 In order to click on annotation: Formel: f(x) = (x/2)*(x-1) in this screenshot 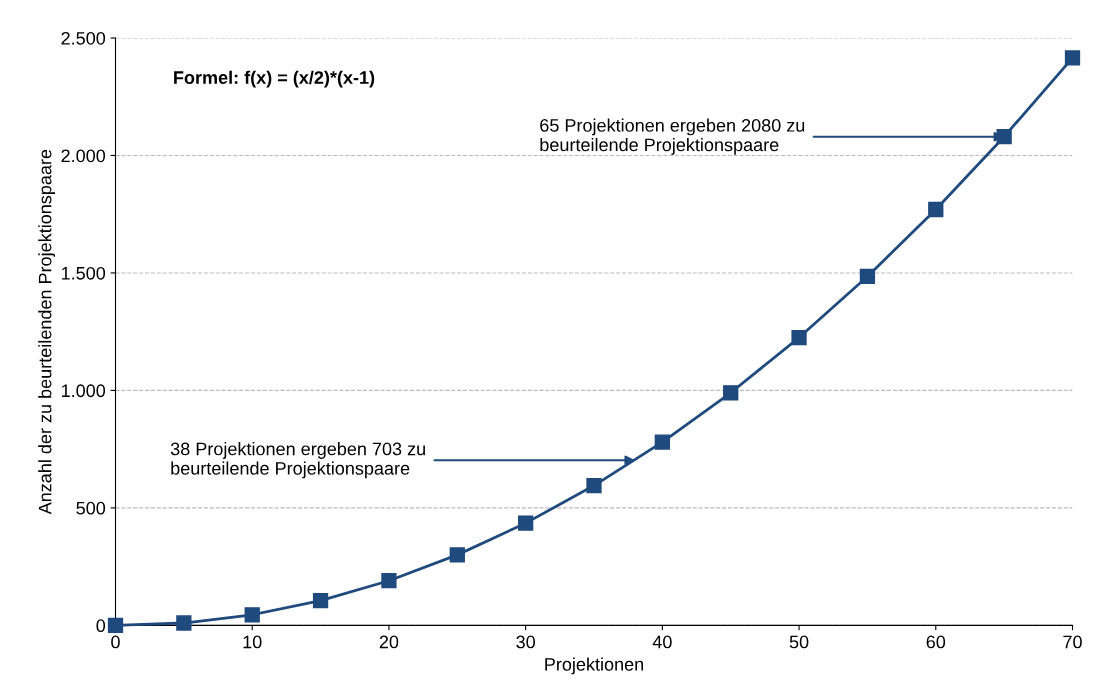, I will do `click(274, 79)`.